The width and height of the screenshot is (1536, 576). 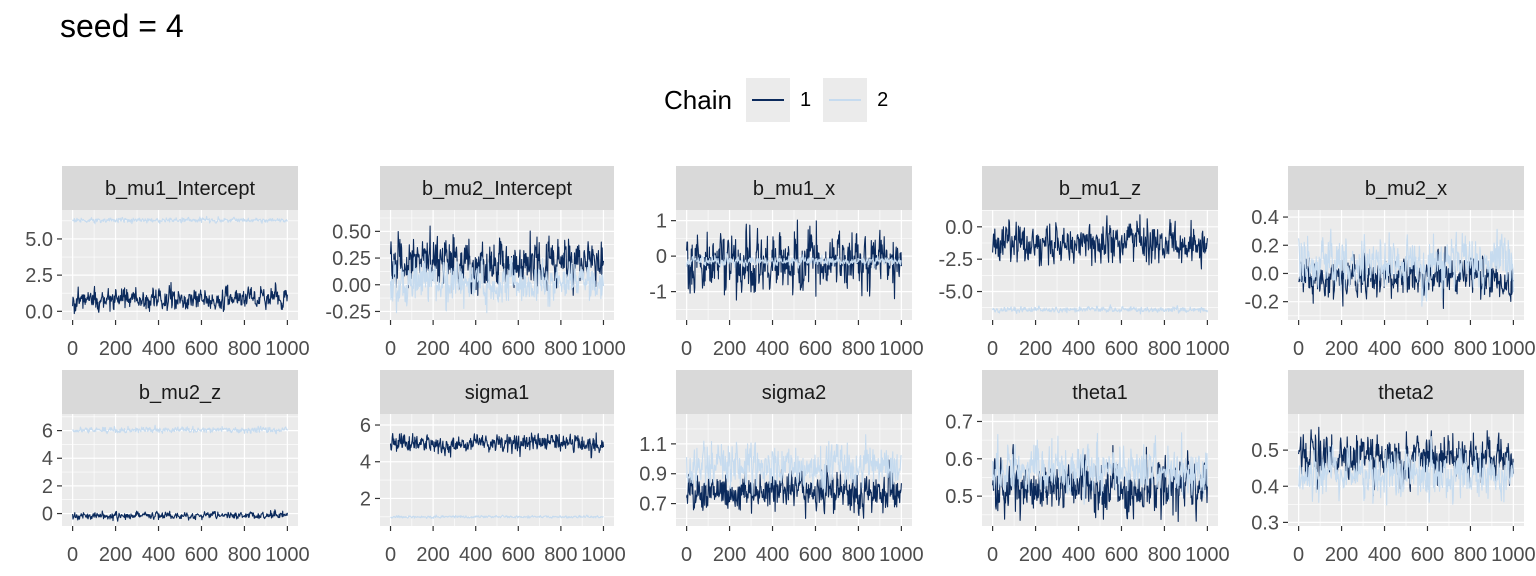 I want to click on y-tick-label: 1.1, so click(x=653, y=445).